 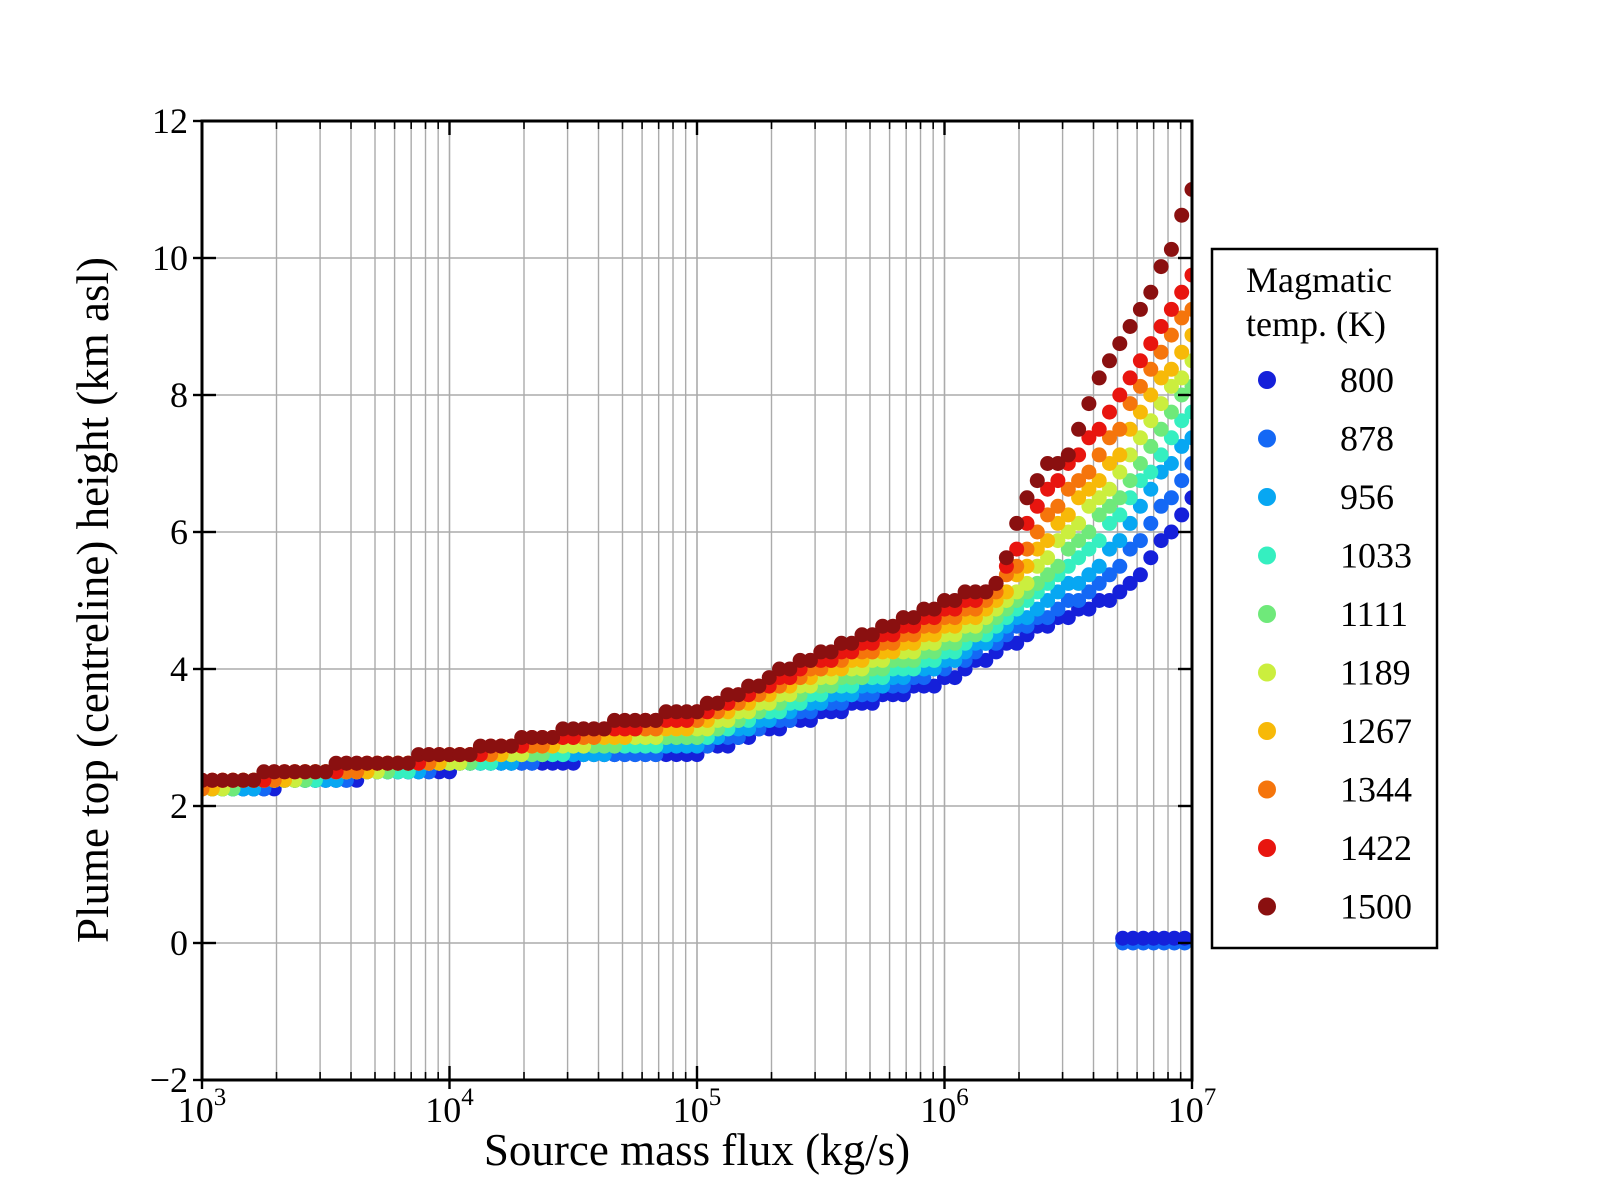 What do you see at coordinates (1367, 439) in the screenshot?
I see `legend-entry-label: 878` at bounding box center [1367, 439].